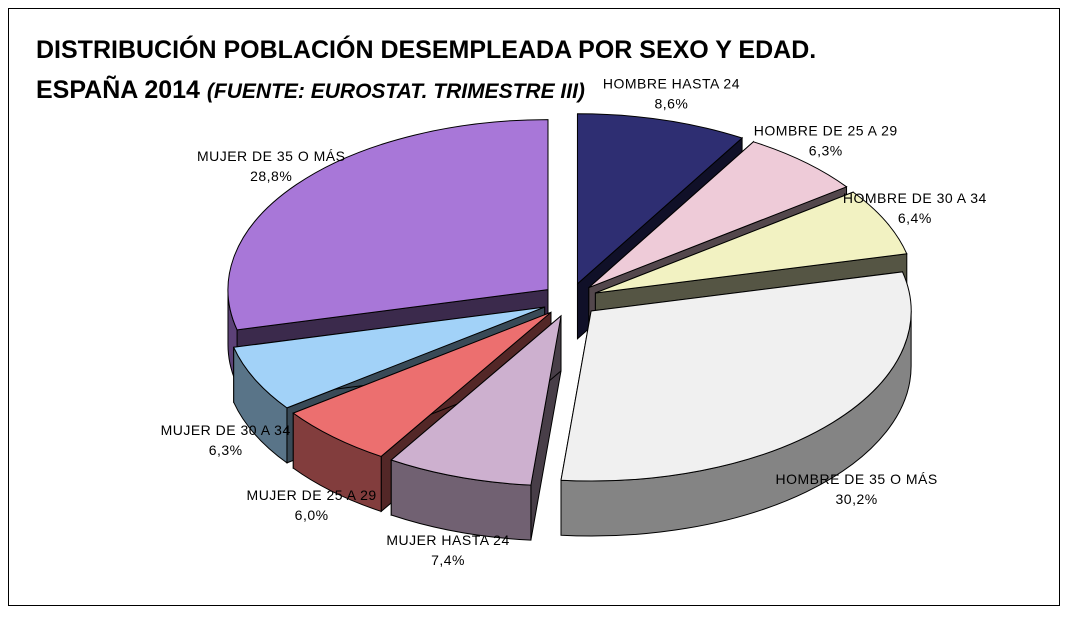 This screenshot has width=1072, height=617. I want to click on value-label: 6,0%, so click(312, 515).